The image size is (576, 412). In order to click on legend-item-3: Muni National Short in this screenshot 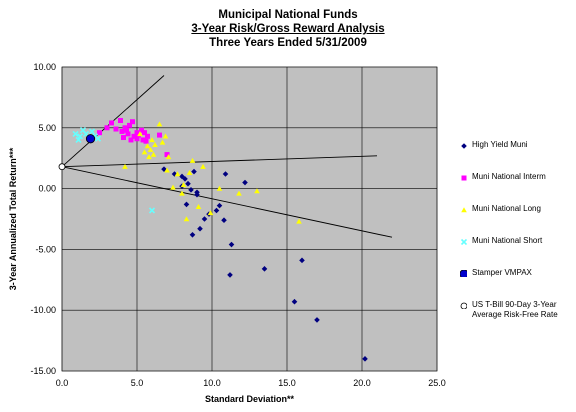, I will do `click(518, 241)`.